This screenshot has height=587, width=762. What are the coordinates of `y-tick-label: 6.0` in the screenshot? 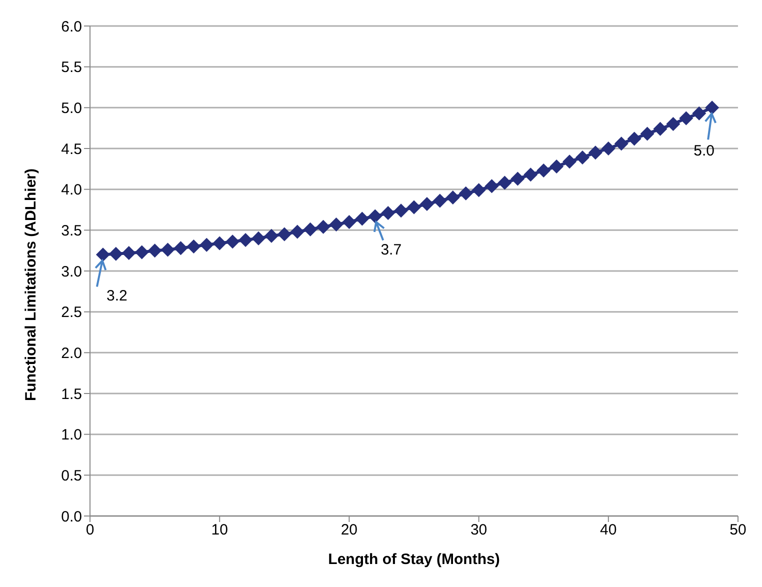 It's located at (71, 27).